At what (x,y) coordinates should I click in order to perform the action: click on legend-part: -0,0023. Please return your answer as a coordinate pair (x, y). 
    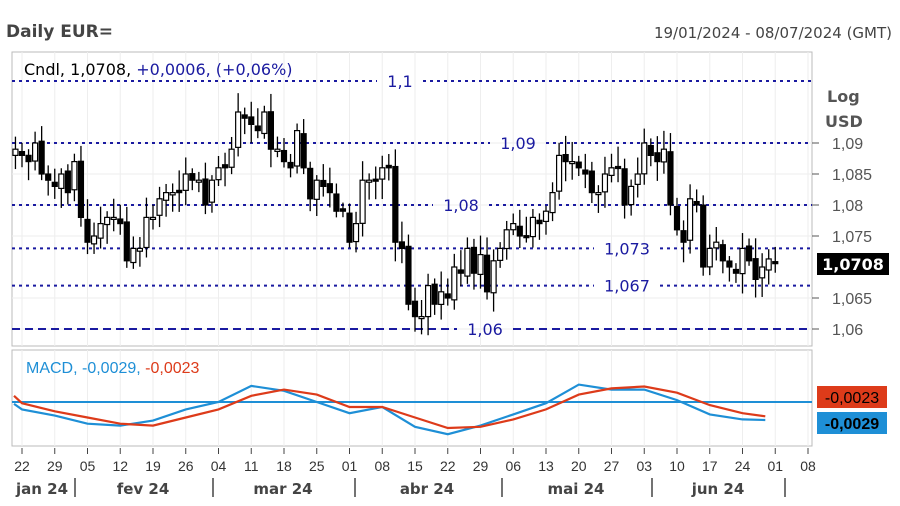
    Looking at the image, I should click on (170, 368).